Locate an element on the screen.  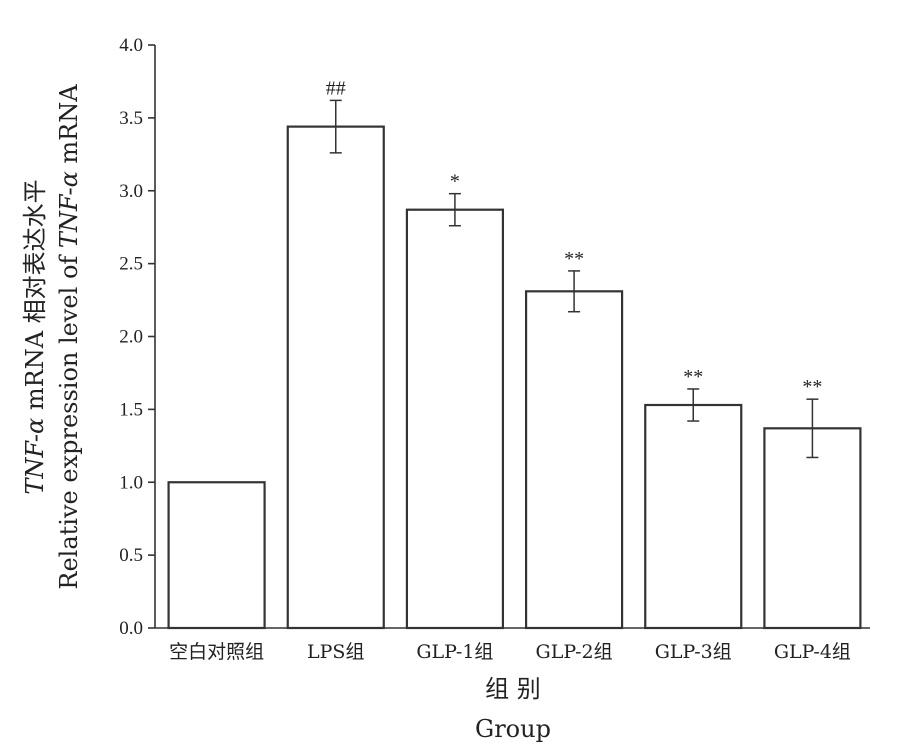
y-axis-title-line2: Relative expression level of TNF-α mRNA is located at coordinates (69, 337).